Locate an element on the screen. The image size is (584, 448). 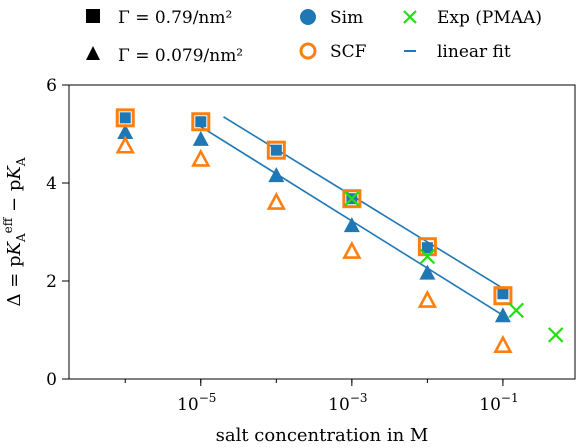
y-tick-label: 4 is located at coordinates (51, 184).